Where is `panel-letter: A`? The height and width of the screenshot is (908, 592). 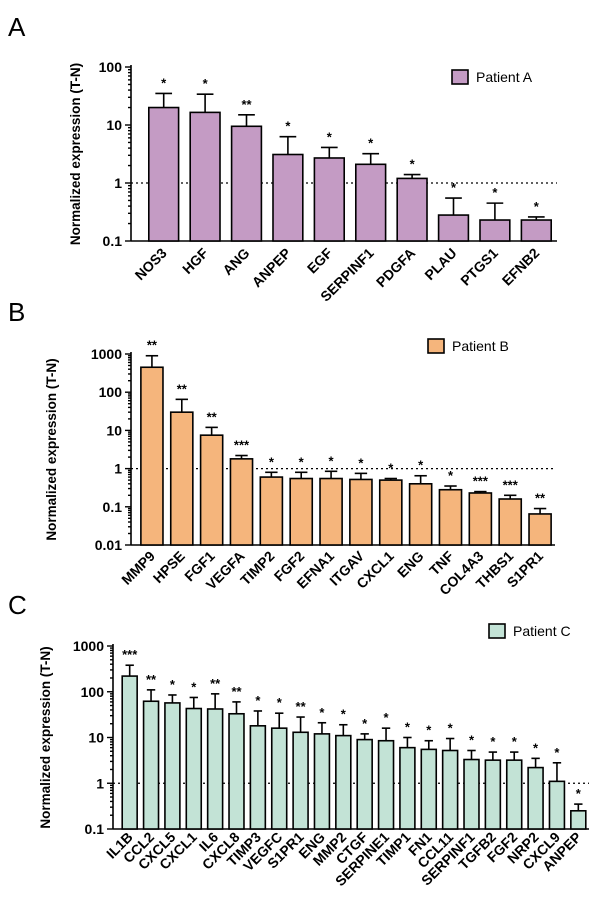 panel-letter: A is located at coordinates (17, 27).